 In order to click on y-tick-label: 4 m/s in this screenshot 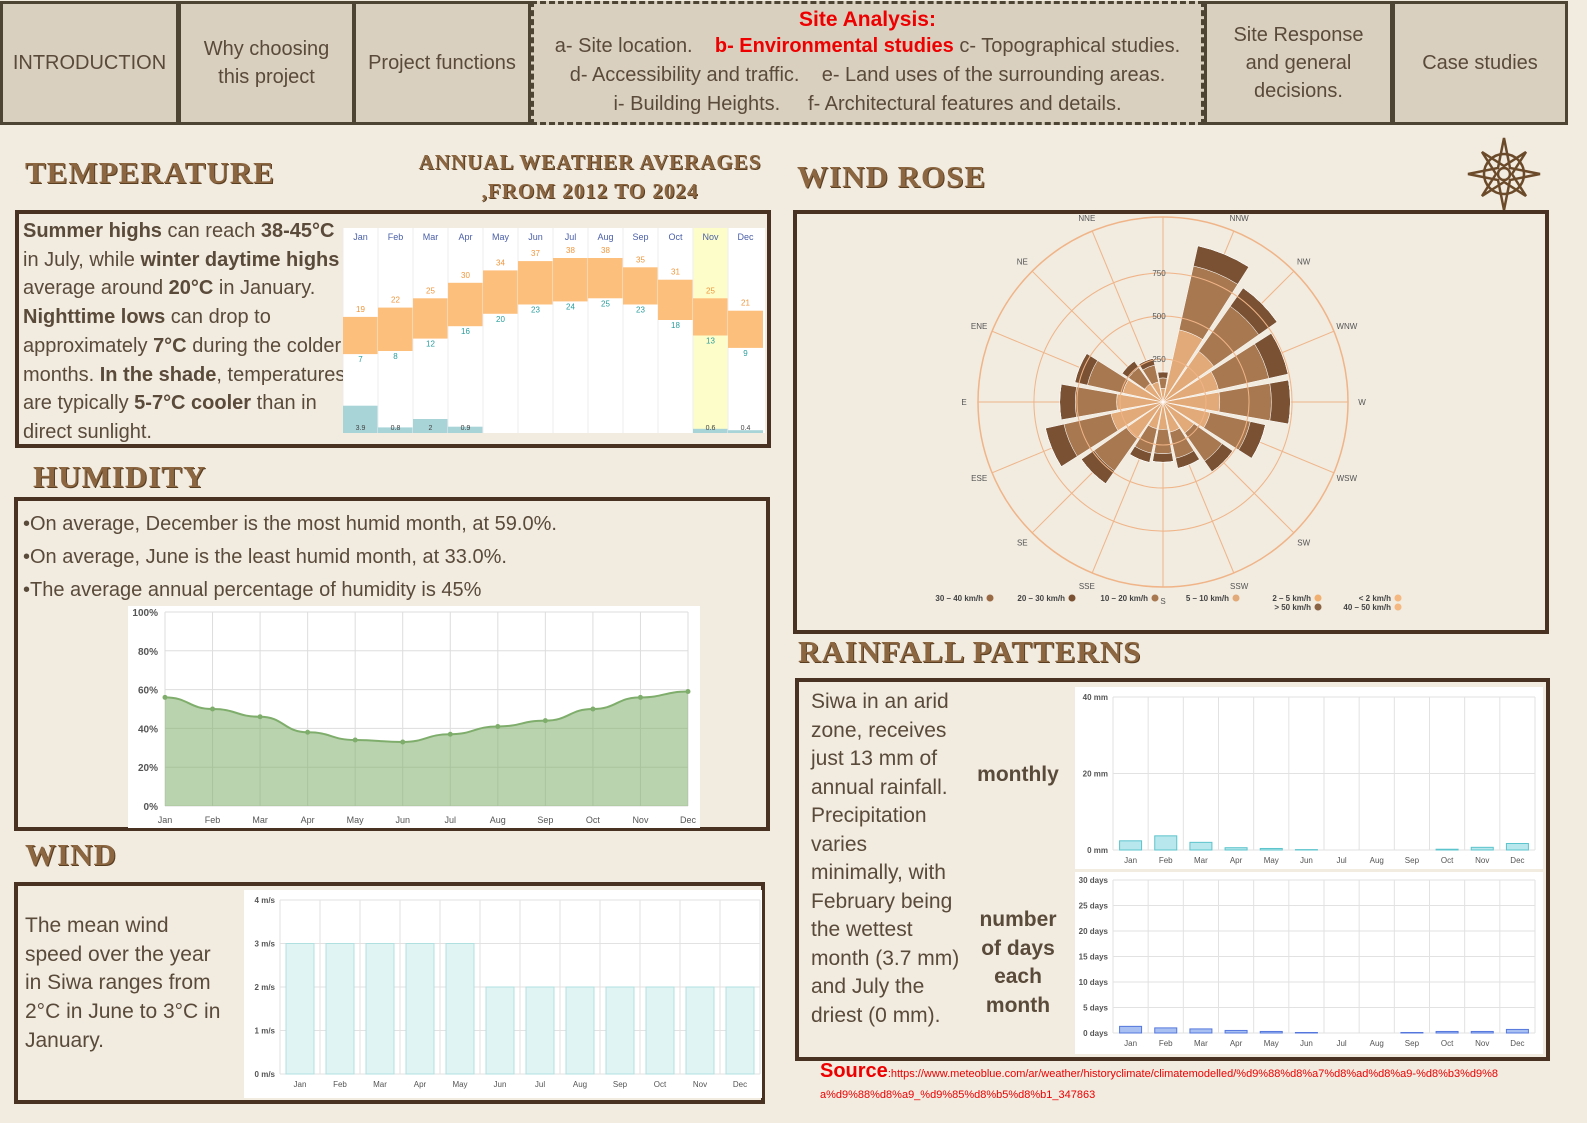, I will do `click(265, 900)`.